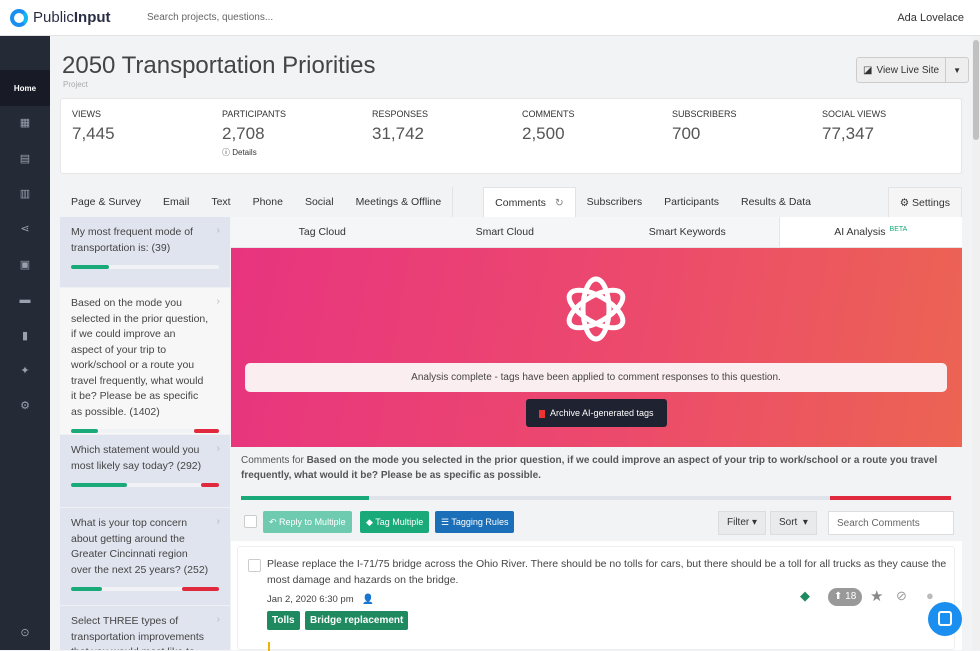  Describe the element at coordinates (504, 232) in the screenshot. I see `subtab-smart-cloud: Smart Cloud` at that location.